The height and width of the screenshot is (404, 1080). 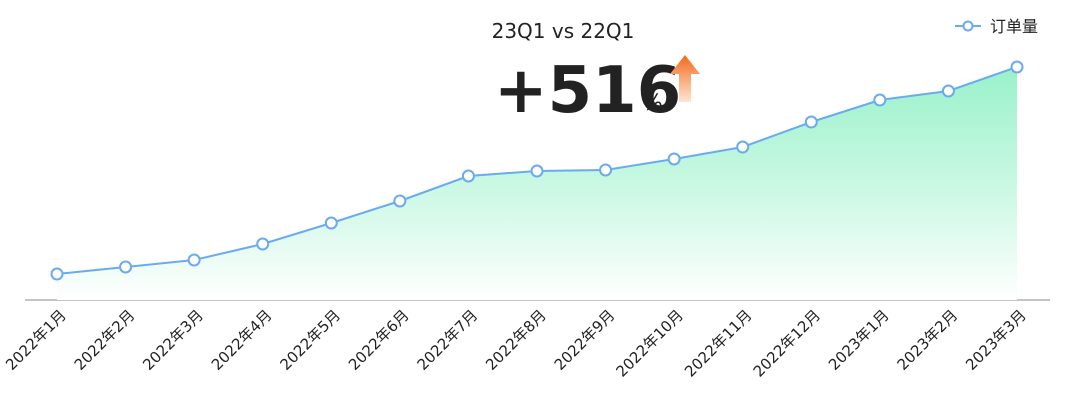 I want to click on x-tick-label: 2022年3月, so click(x=173, y=340).